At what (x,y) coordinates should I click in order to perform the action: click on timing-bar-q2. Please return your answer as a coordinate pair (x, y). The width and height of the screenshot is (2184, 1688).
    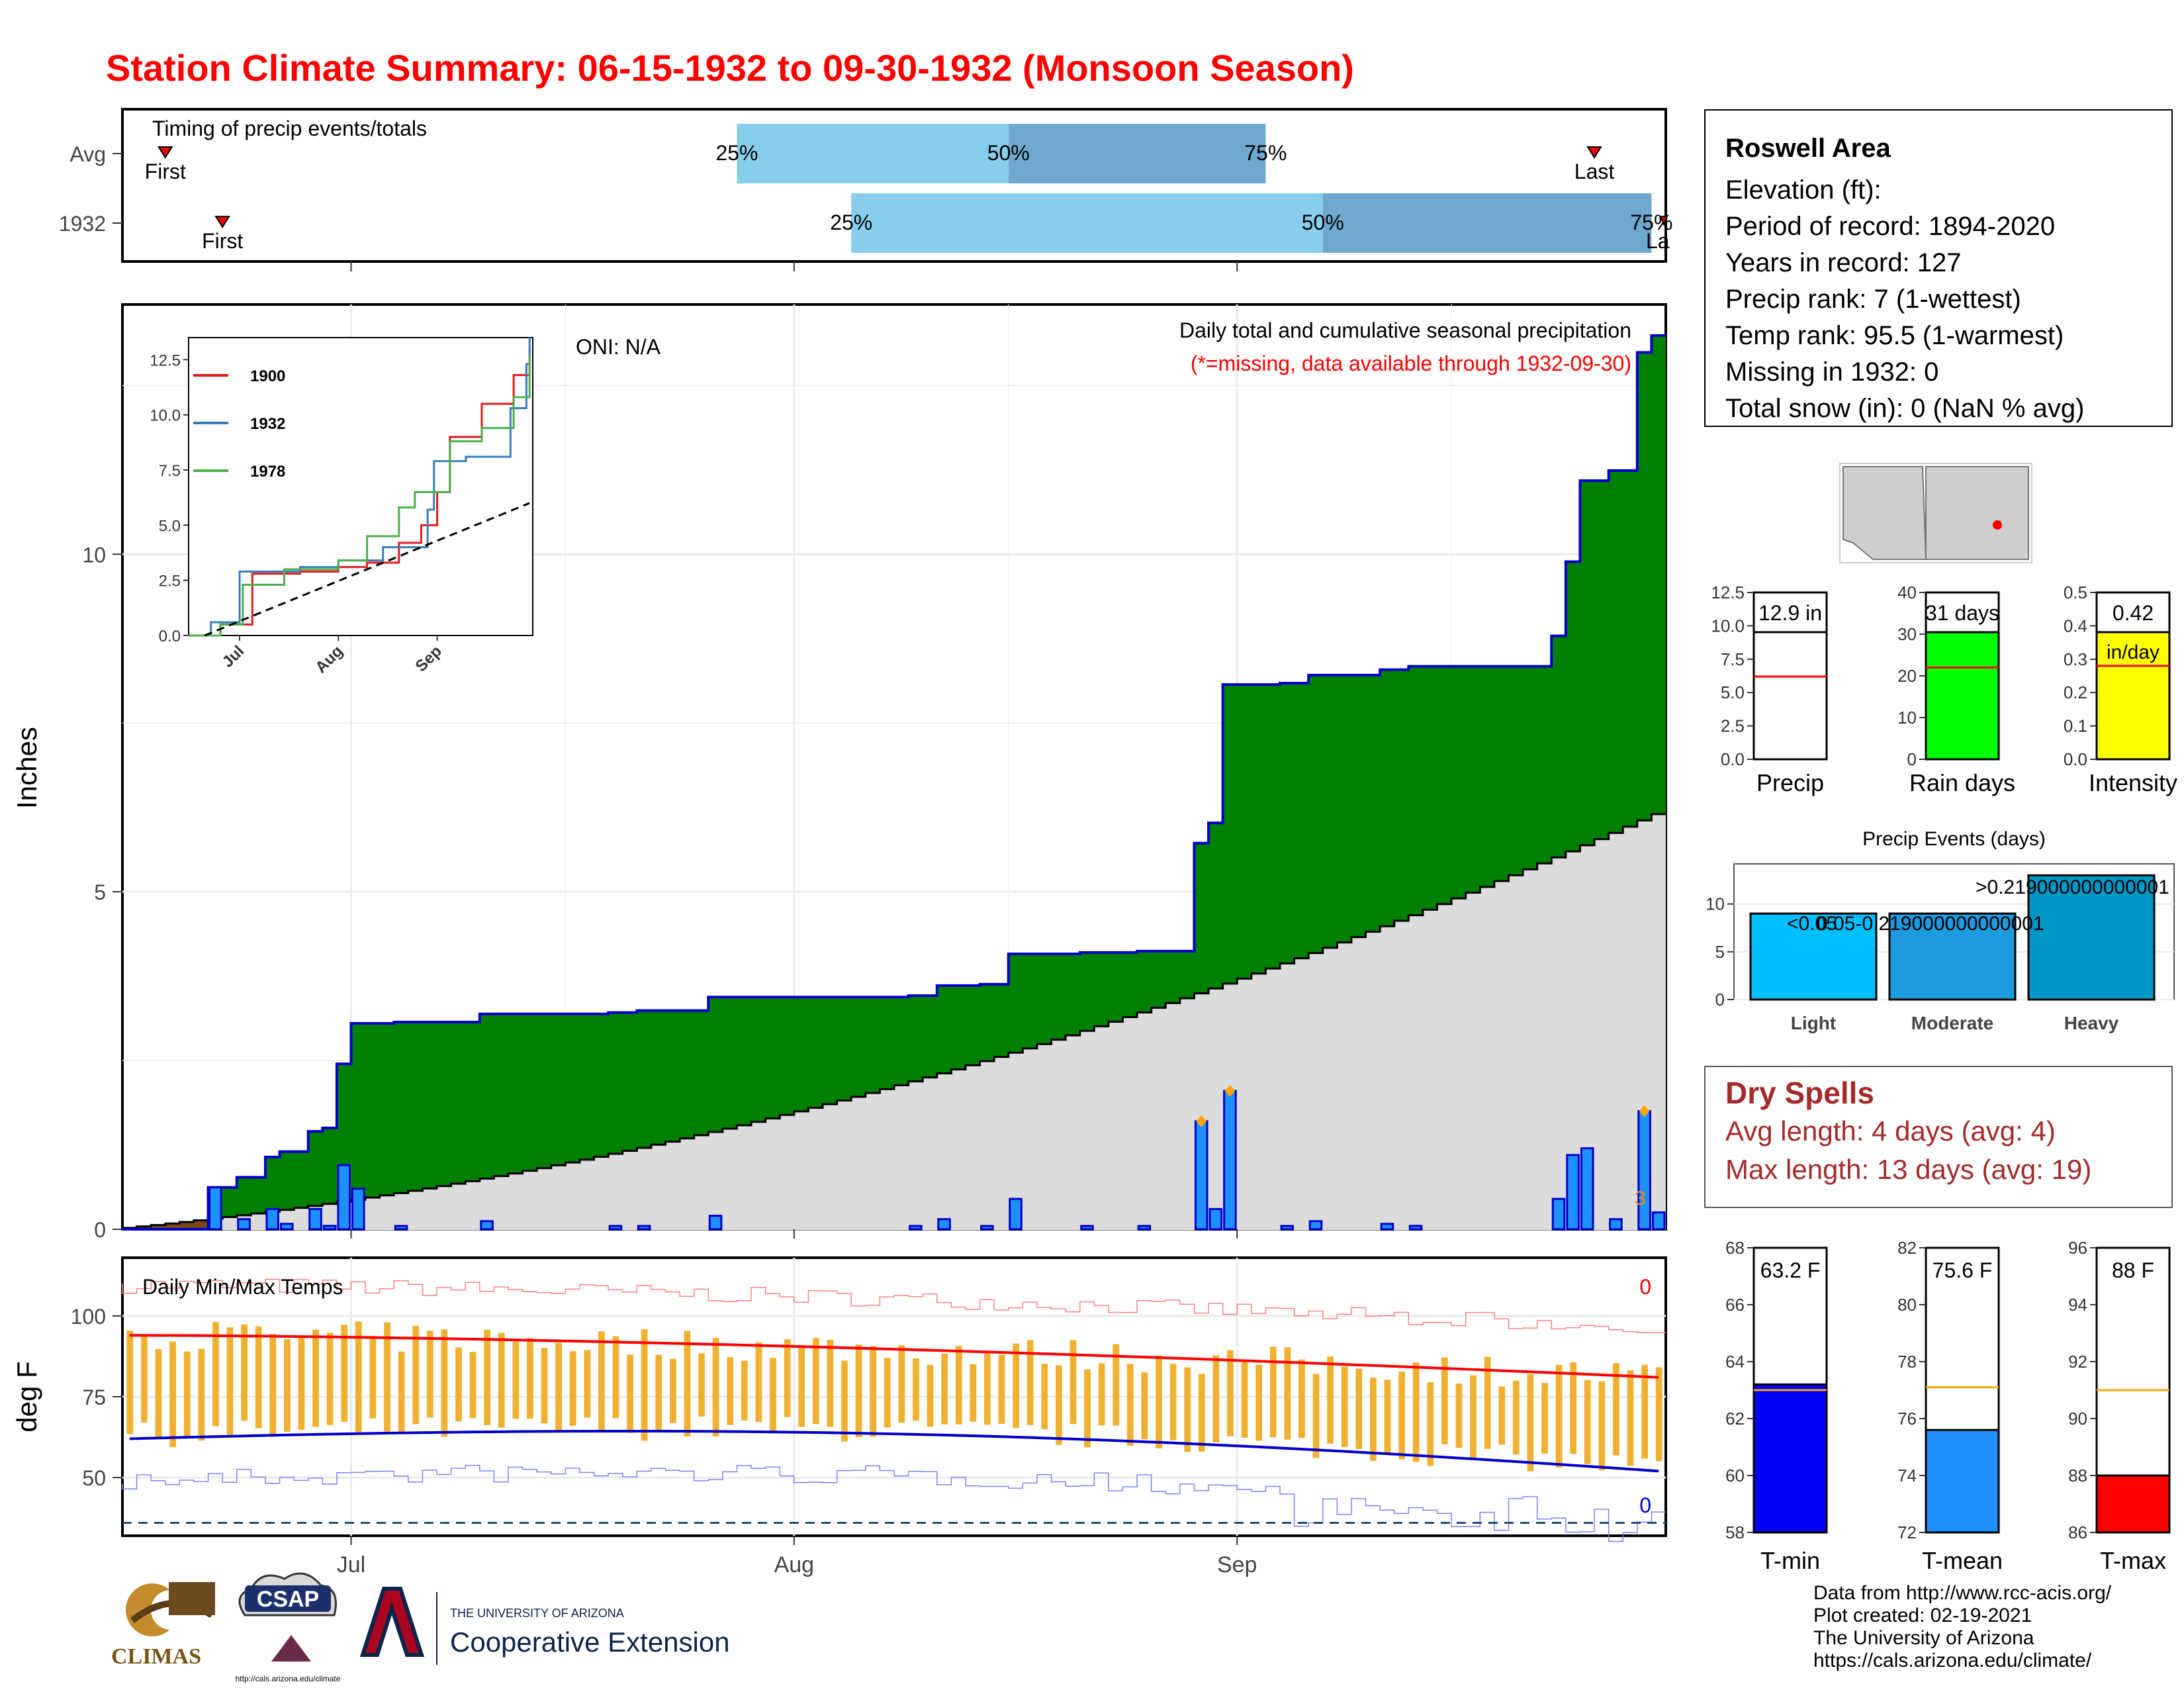
    Looking at the image, I should click on (873, 153).